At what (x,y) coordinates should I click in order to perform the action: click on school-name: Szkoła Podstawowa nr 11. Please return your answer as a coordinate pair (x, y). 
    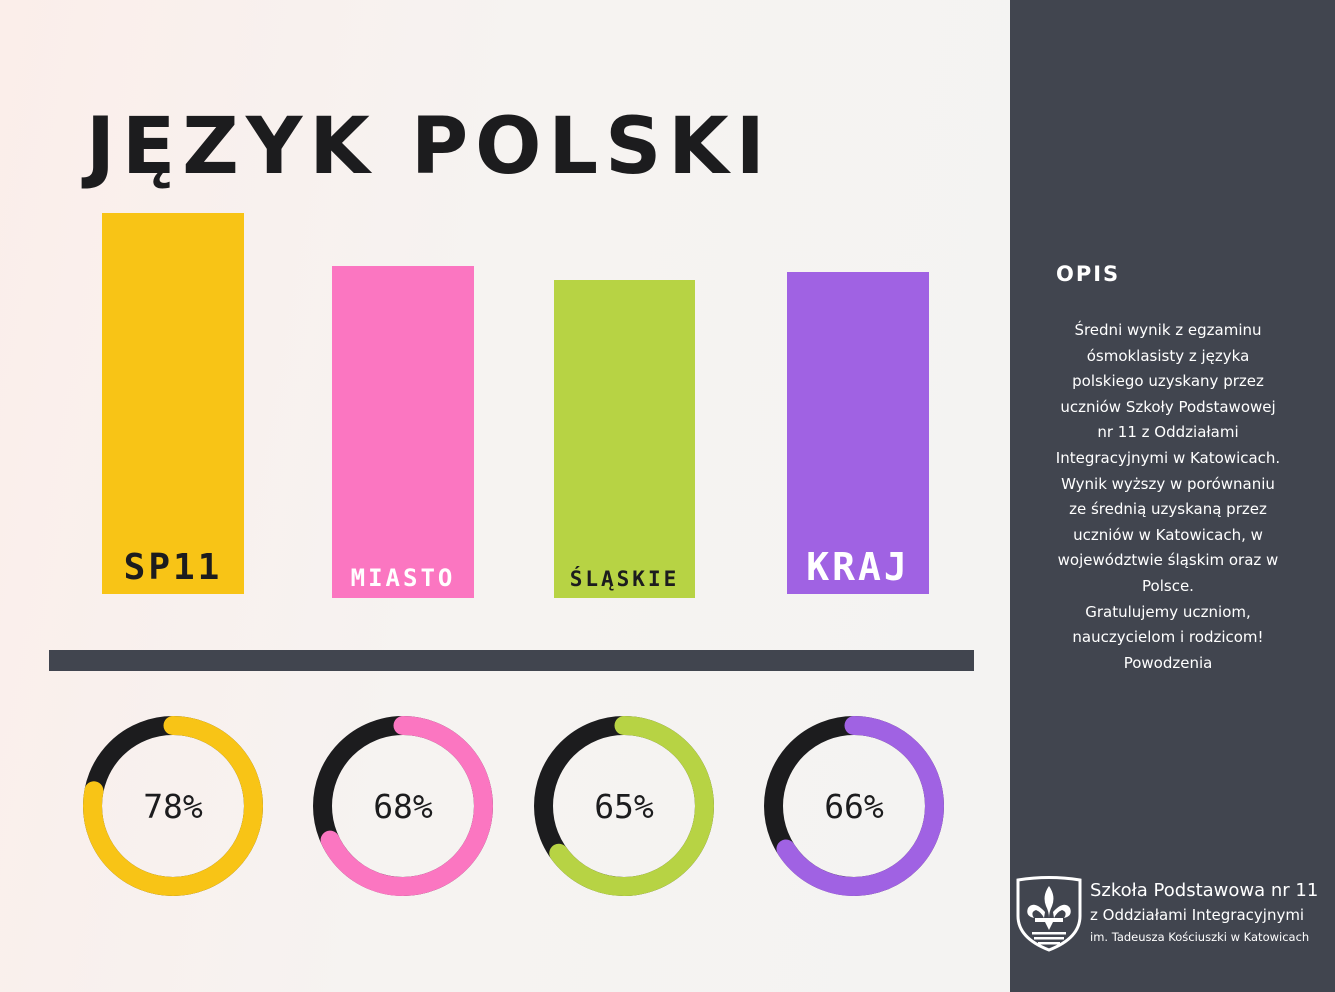
    Looking at the image, I should click on (1204, 890).